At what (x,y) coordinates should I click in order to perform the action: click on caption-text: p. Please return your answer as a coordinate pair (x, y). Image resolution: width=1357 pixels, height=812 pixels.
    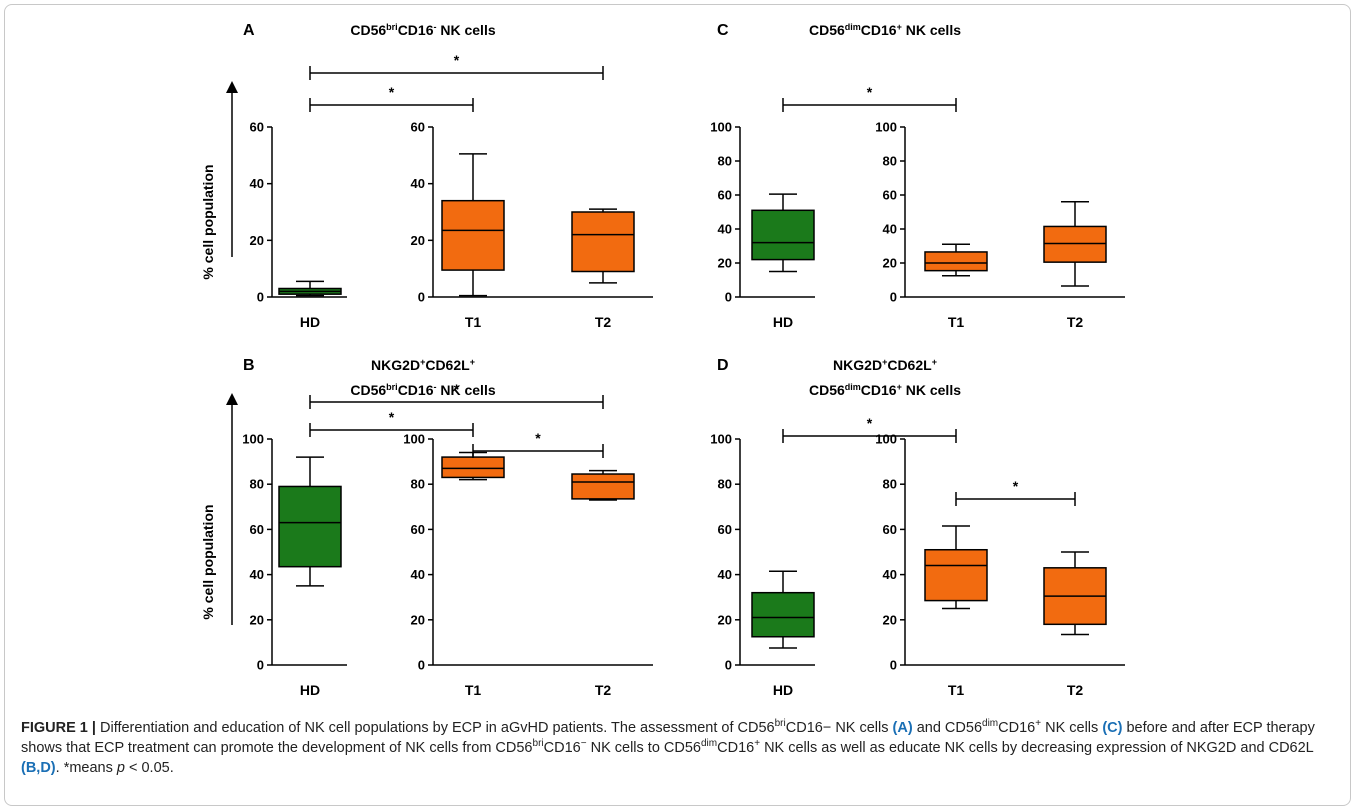
    Looking at the image, I should click on (120, 768).